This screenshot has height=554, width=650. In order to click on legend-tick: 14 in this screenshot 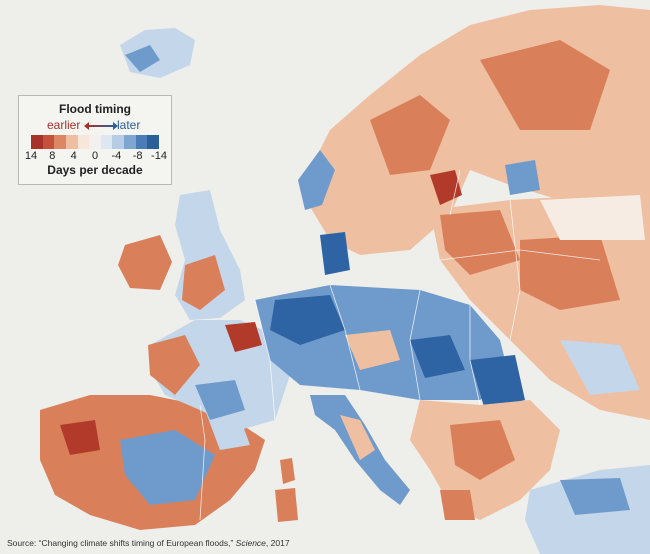, I will do `click(31, 156)`.